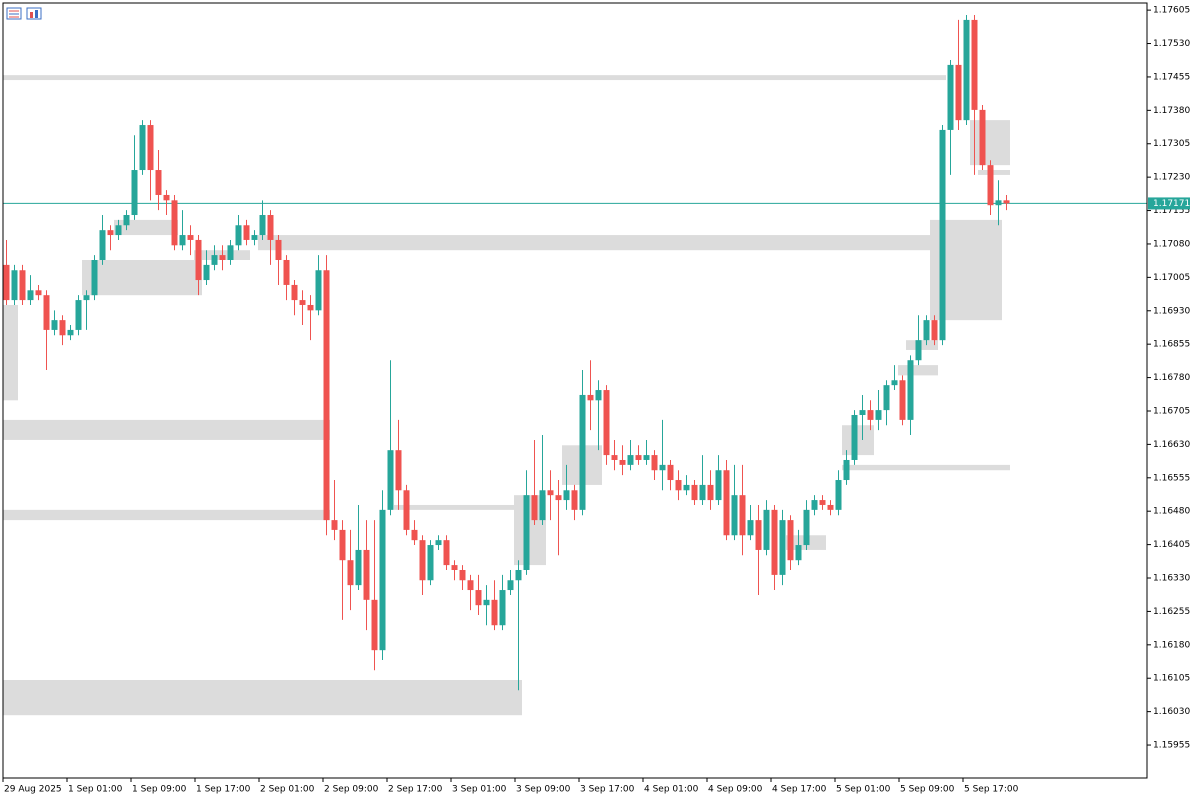 This screenshot has height=800, width=1200. Describe the element at coordinates (1171, 478) in the screenshot. I see `y-tick-label: 1.16555` at that location.